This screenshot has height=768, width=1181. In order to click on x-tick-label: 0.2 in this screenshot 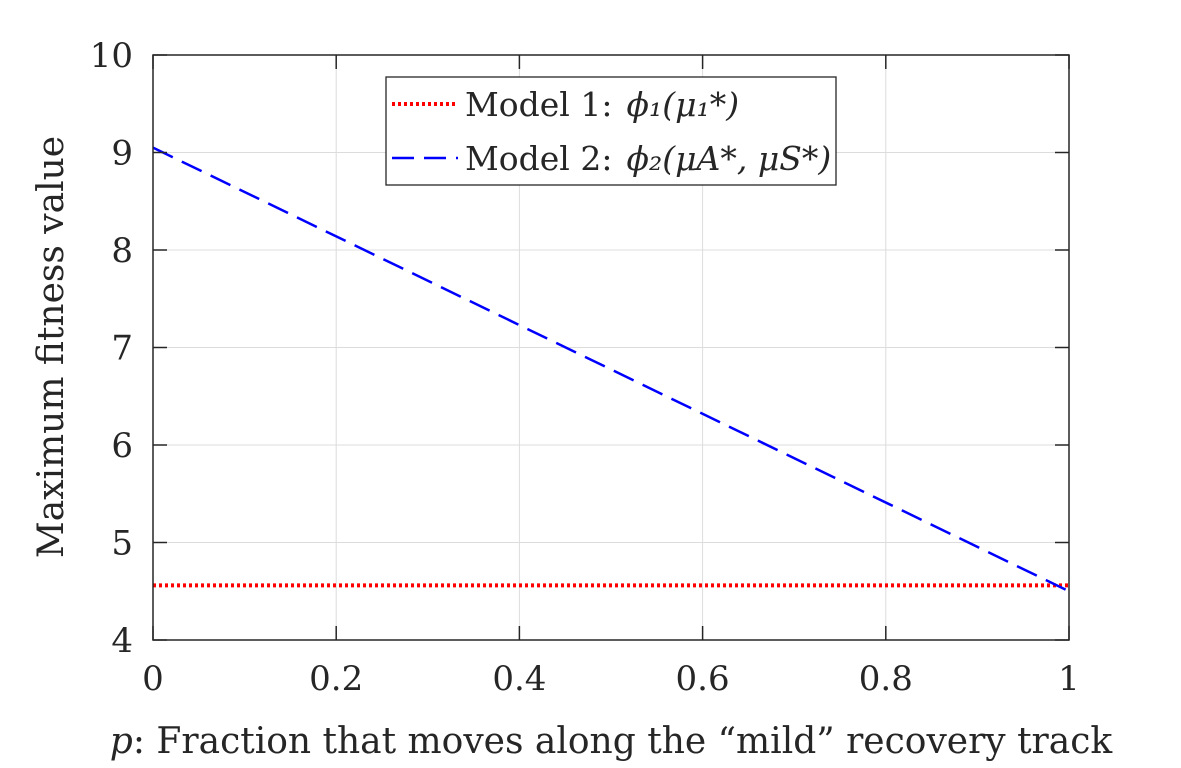, I will do `click(336, 679)`.